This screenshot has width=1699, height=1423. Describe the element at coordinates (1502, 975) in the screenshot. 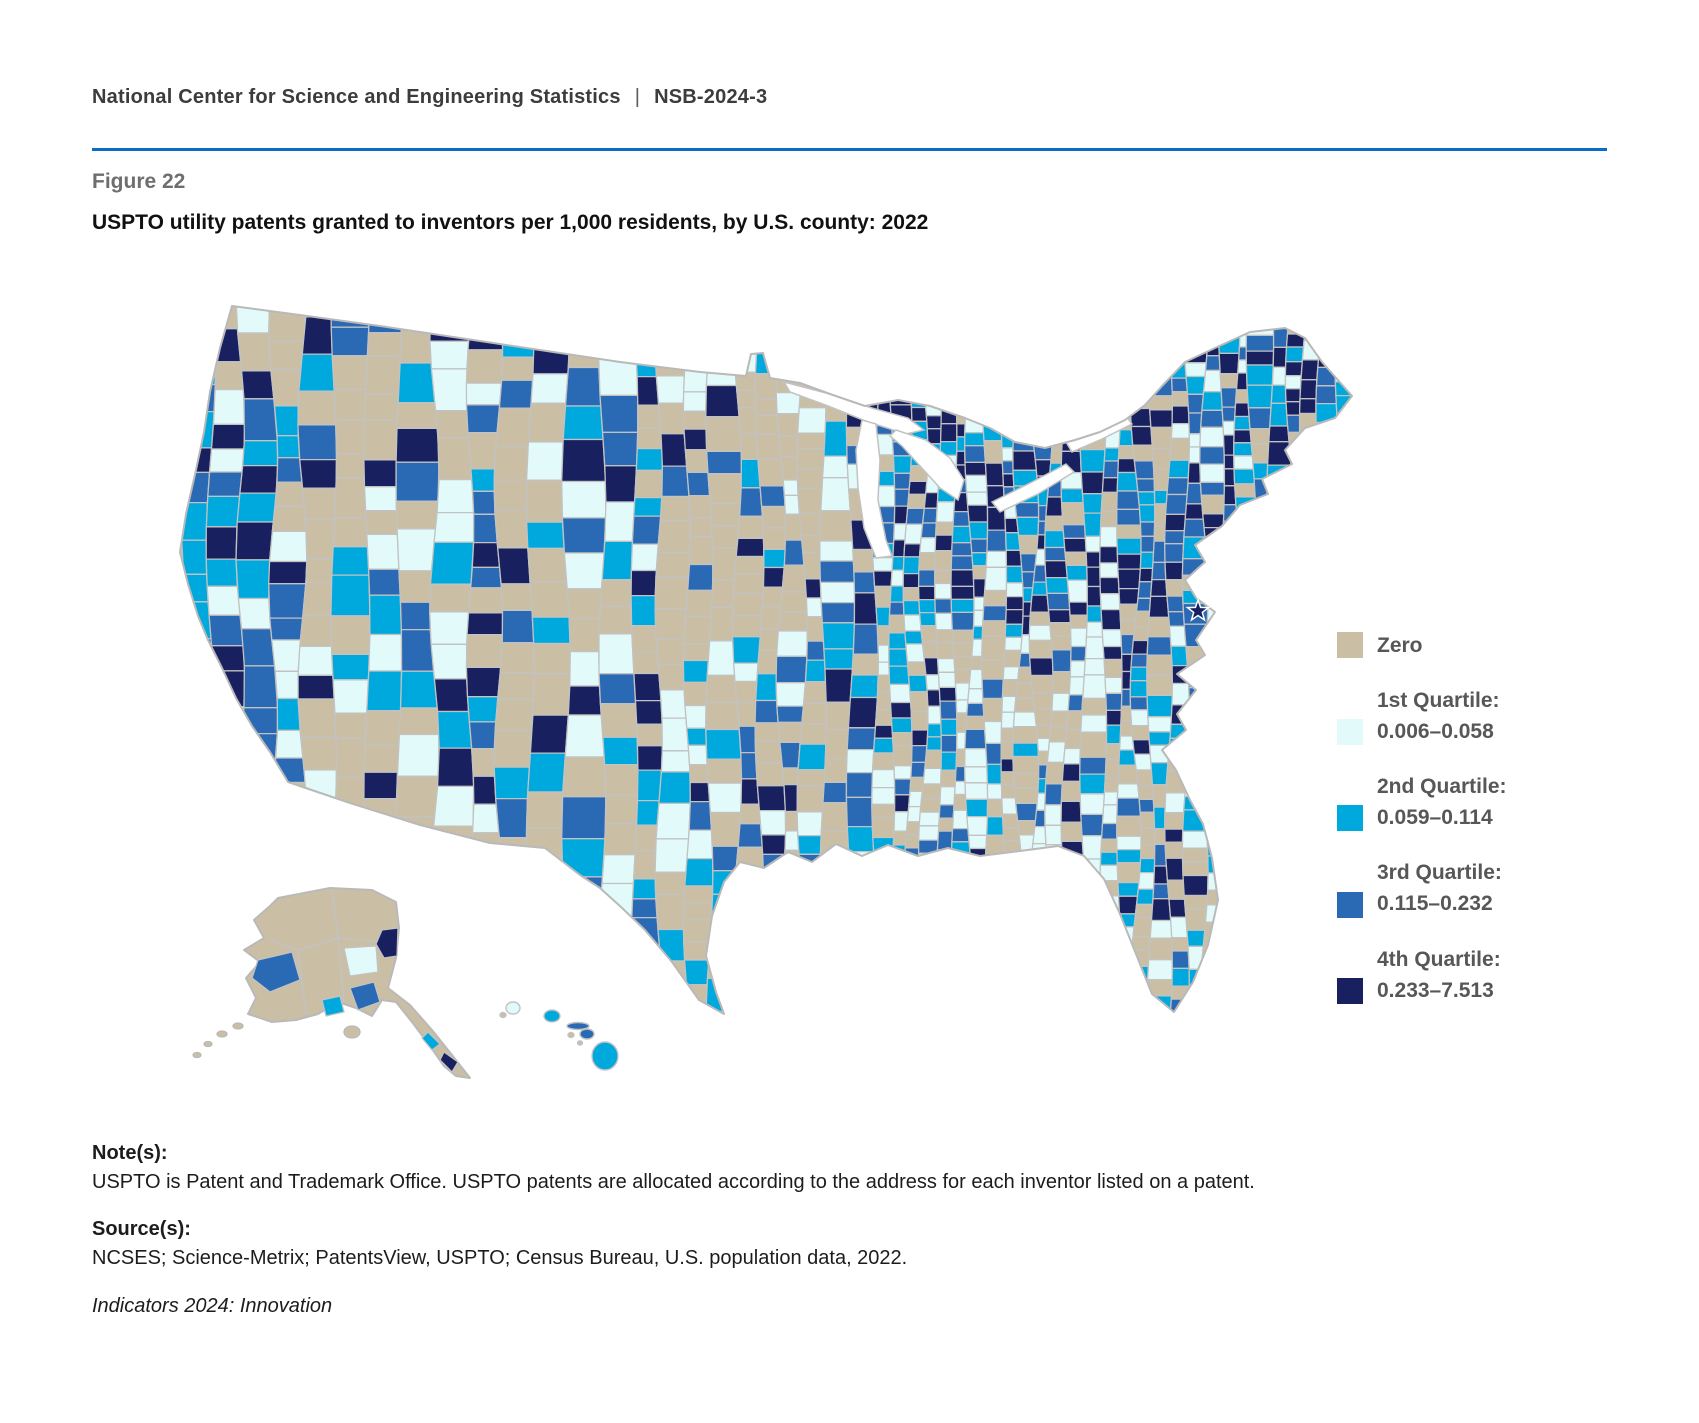

I see `legend-item-q4: 4th Quartile: 0.233–7.513` at that location.